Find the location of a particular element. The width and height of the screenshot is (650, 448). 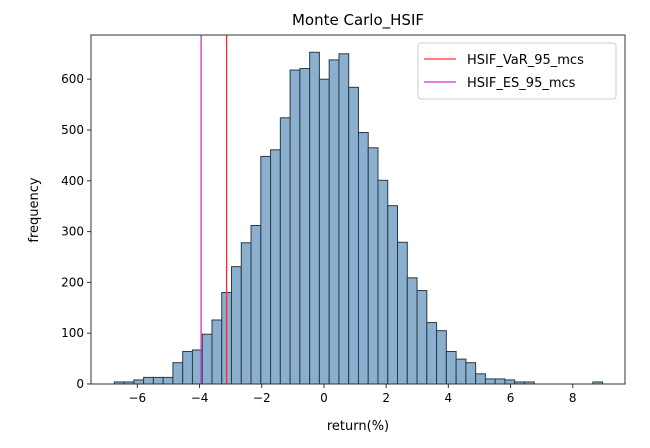

legend: HSIF_VaR_95_mcs HSIF_ES_95_mcs is located at coordinates (517, 71).